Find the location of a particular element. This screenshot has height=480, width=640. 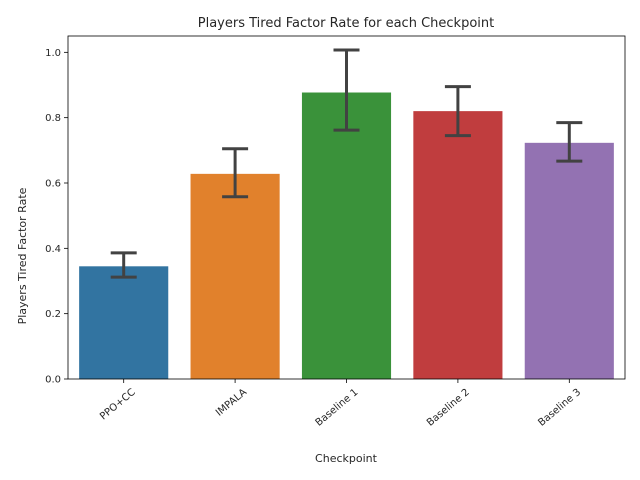

y-axis: 0.0 0.2 0.4 0.6 0.8 1.0 is located at coordinates (56, 217).